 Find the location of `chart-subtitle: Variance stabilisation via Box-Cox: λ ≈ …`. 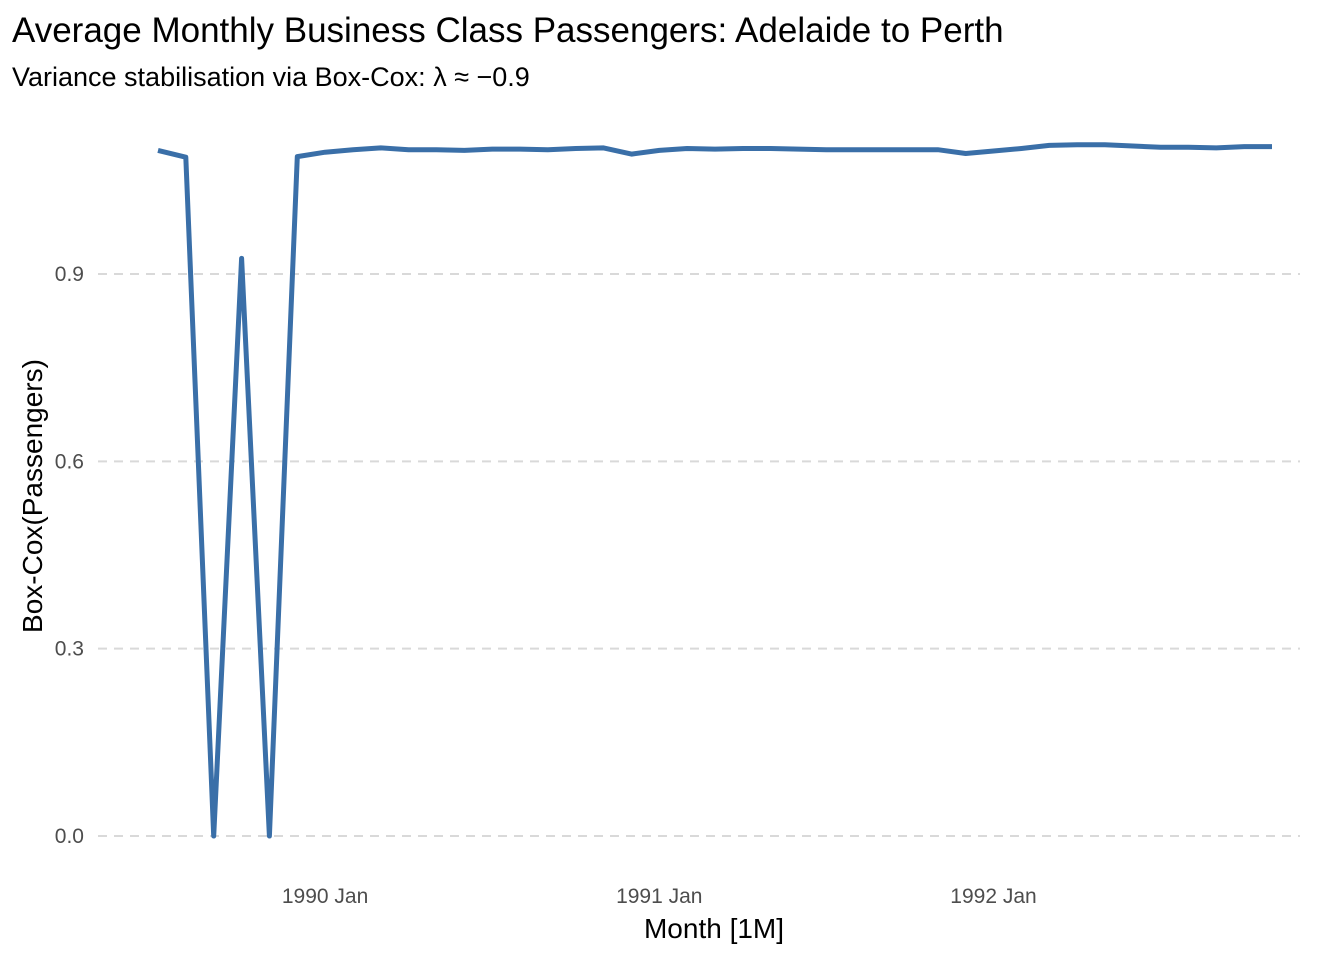

chart-subtitle: Variance stabilisation via Box-Cox: λ ≈ … is located at coordinates (271, 77).